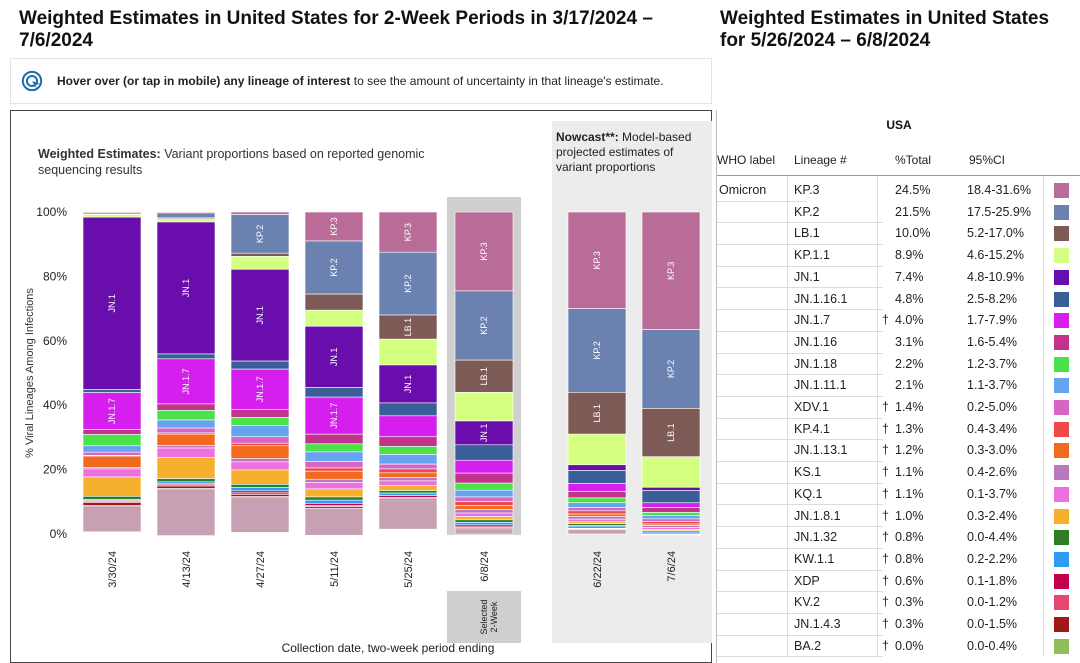 Image resolution: width=1080 pixels, height=663 pixels. Describe the element at coordinates (898, 267) in the screenshot. I see `table-row: KP.1.1 8.9% 4.6-15.2%` at that location.